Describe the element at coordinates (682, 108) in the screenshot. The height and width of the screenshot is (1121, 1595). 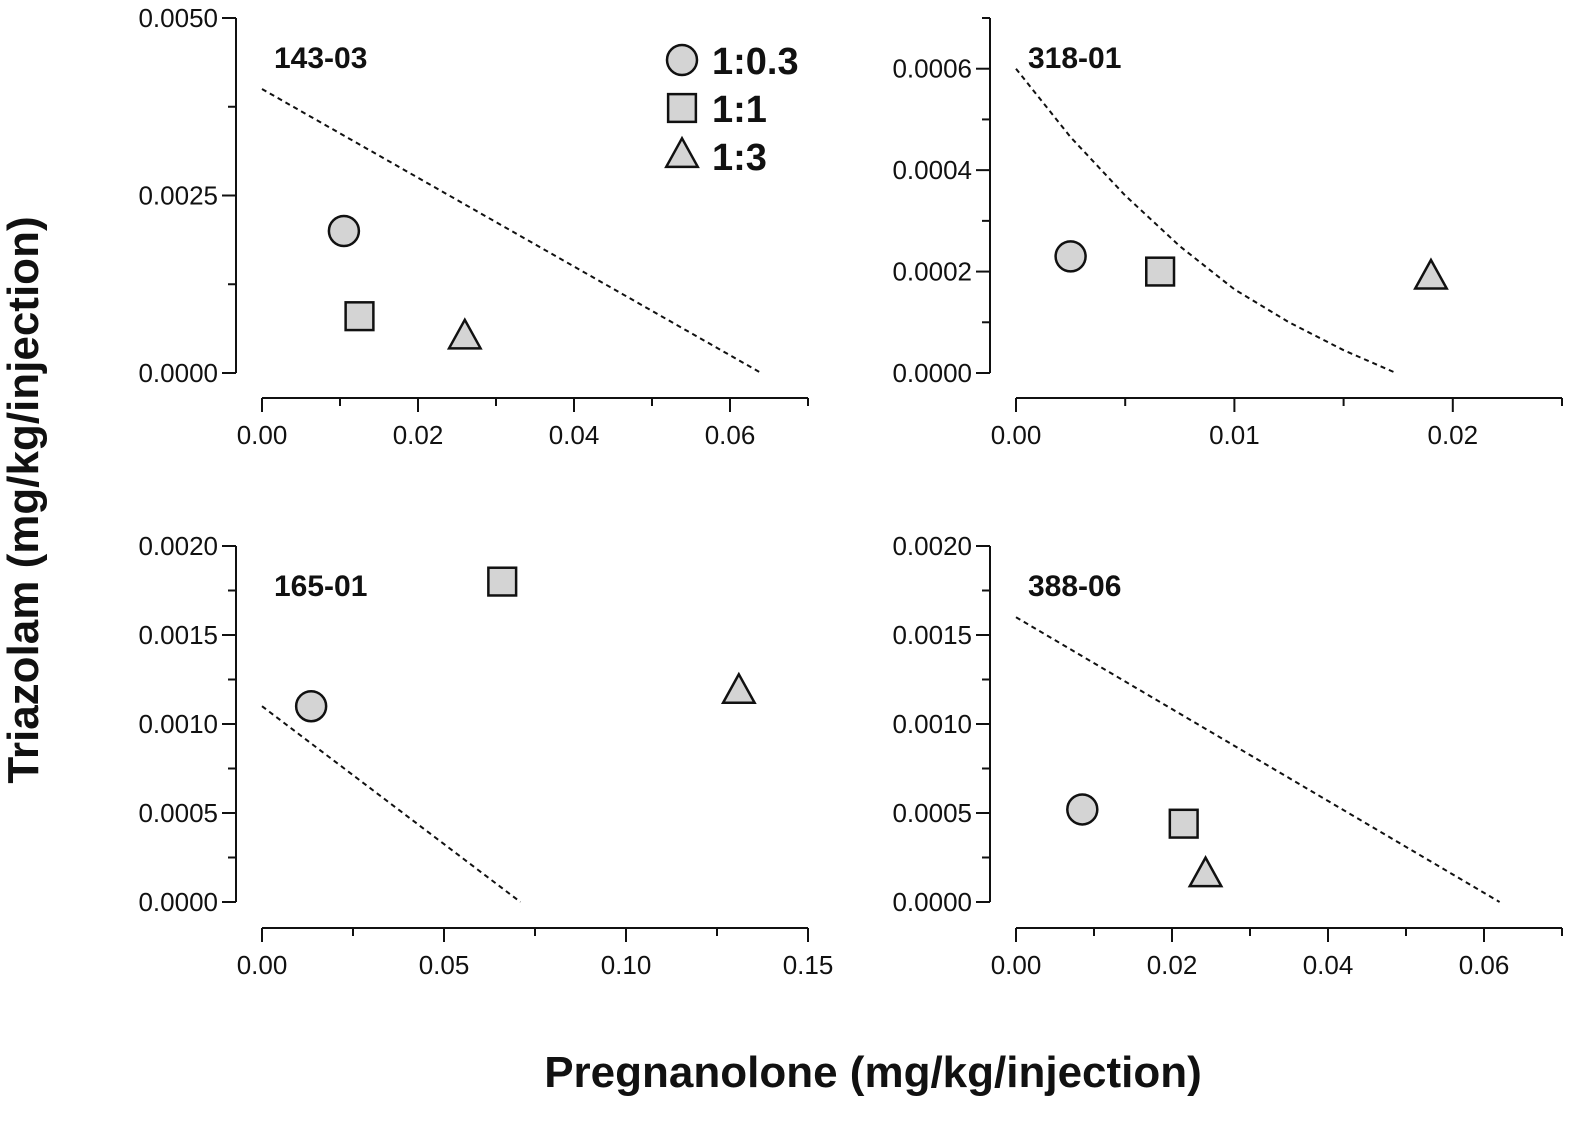
I see `legend-marker-square` at that location.